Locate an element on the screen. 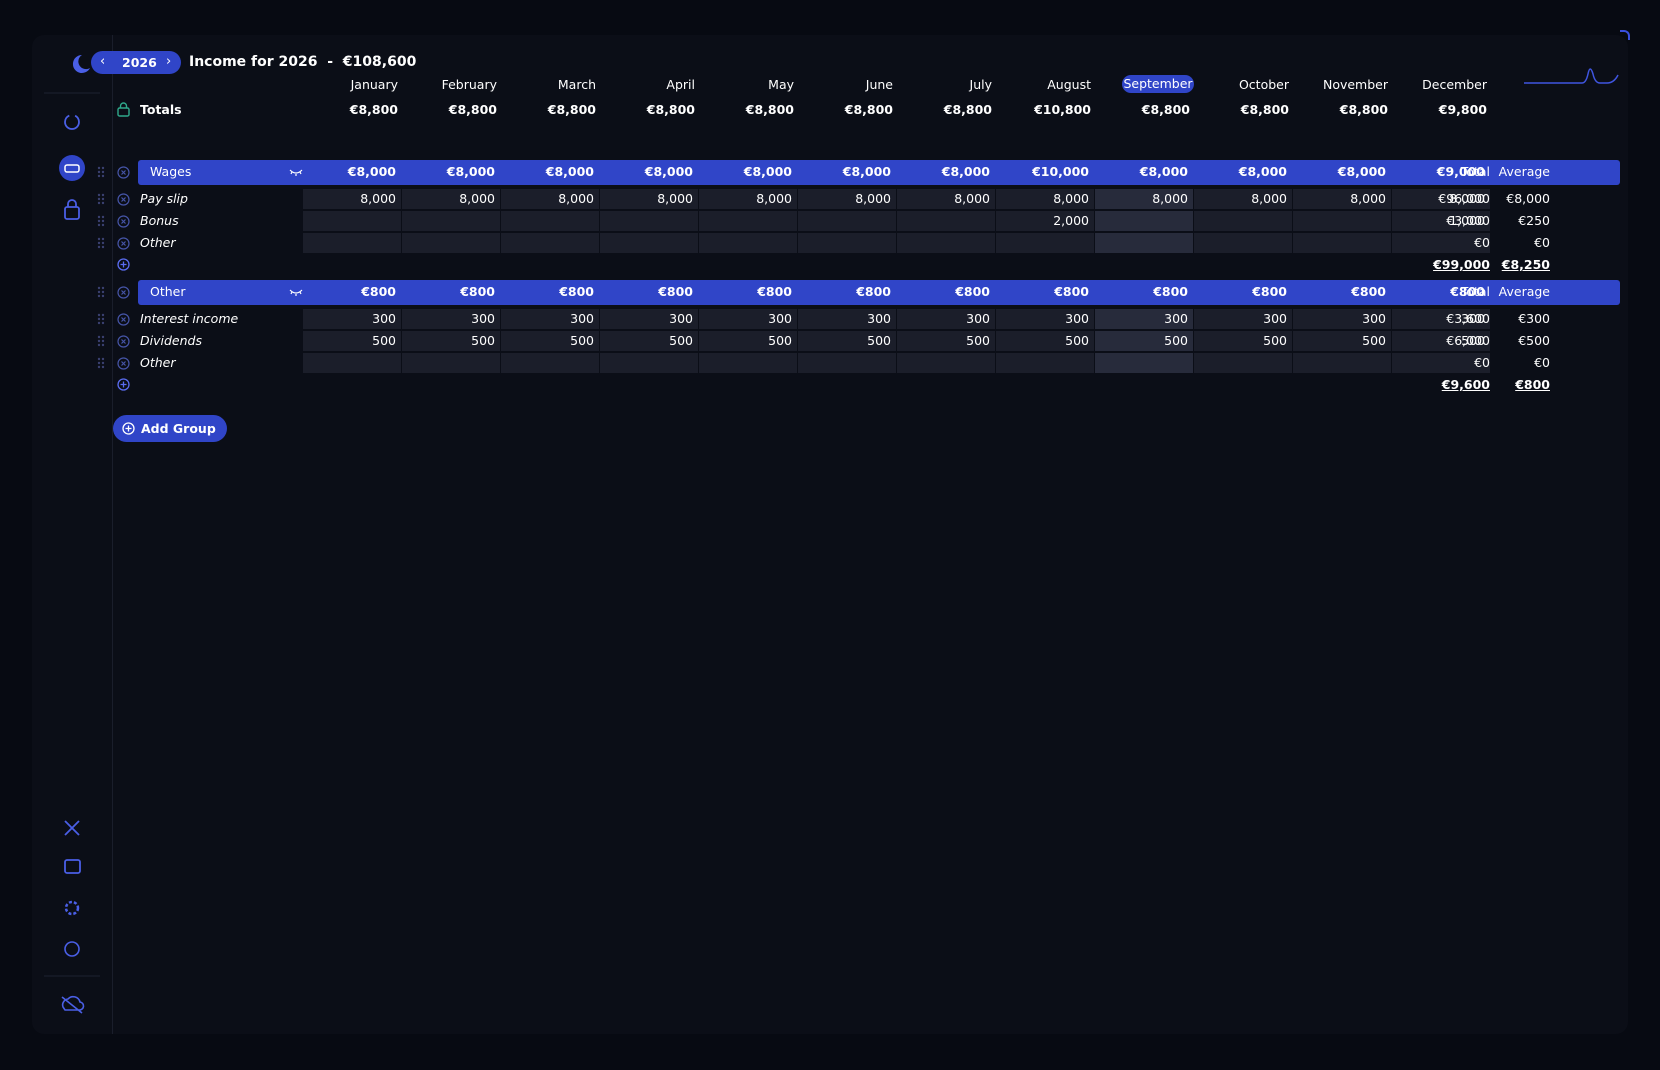 The width and height of the screenshot is (1660, 1070). nav-income is located at coordinates (72, 168).